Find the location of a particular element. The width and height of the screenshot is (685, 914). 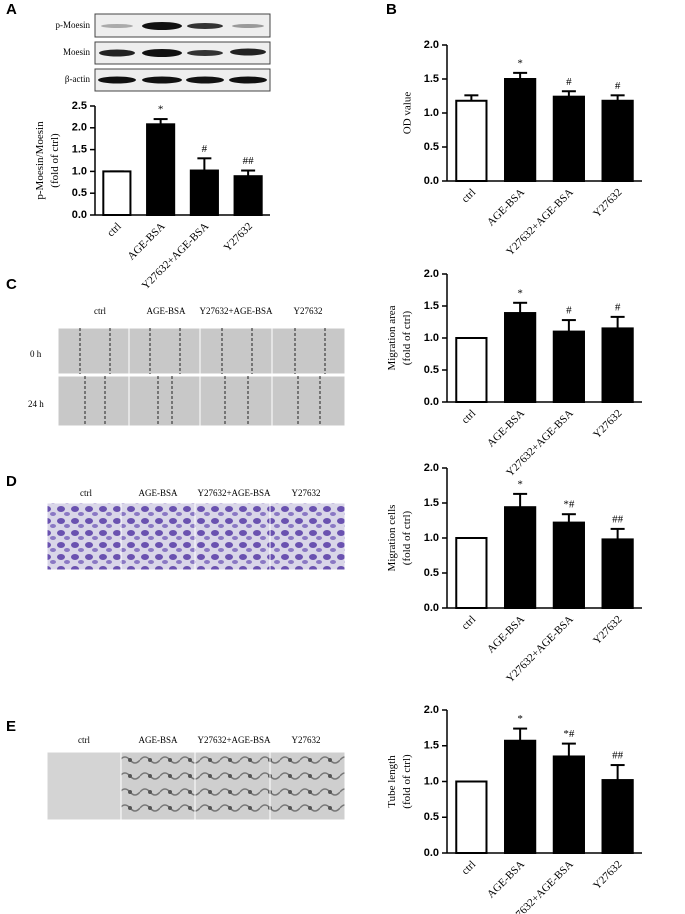

y-axis-label: p-Moesin/Moesin is located at coordinates (40, 160).